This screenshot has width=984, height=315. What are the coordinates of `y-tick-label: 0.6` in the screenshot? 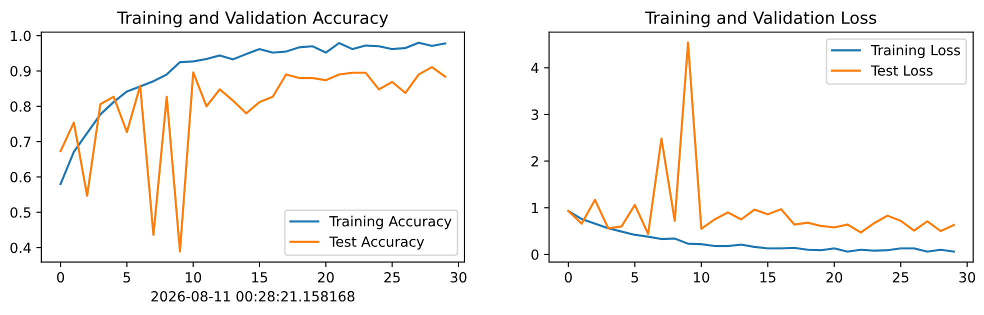 It's located at (20, 177).